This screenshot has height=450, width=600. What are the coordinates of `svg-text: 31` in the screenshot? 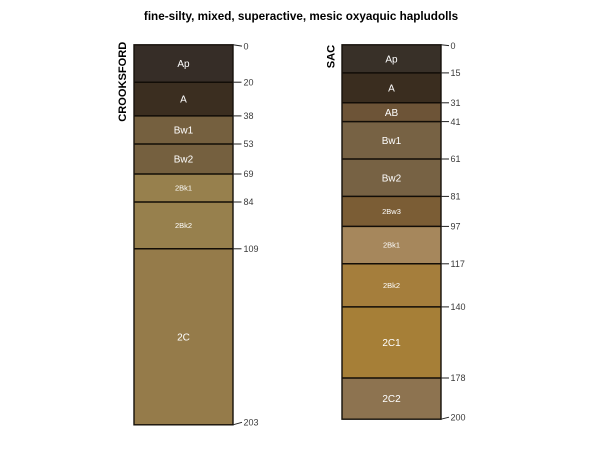 It's located at (456, 103).